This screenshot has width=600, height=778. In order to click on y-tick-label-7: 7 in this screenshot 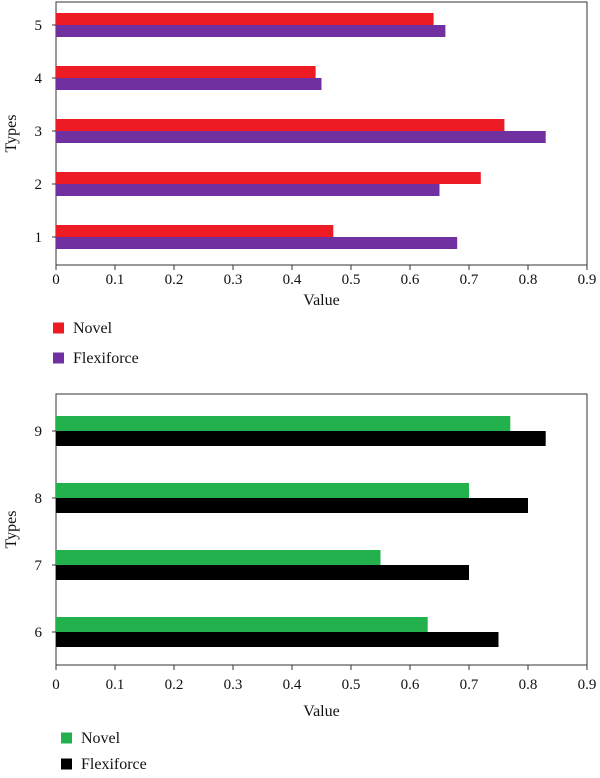, I will do `click(39, 566)`.